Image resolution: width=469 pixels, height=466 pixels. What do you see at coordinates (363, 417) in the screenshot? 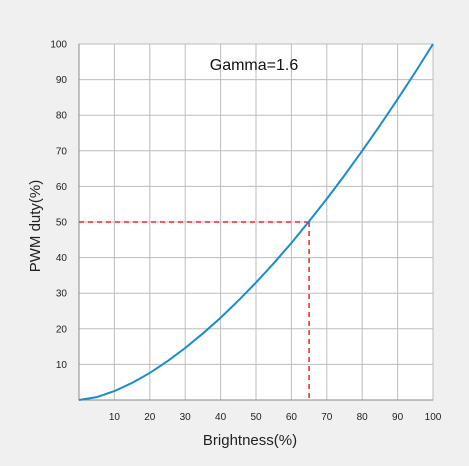
I see `x-tick-label: 80` at bounding box center [363, 417].